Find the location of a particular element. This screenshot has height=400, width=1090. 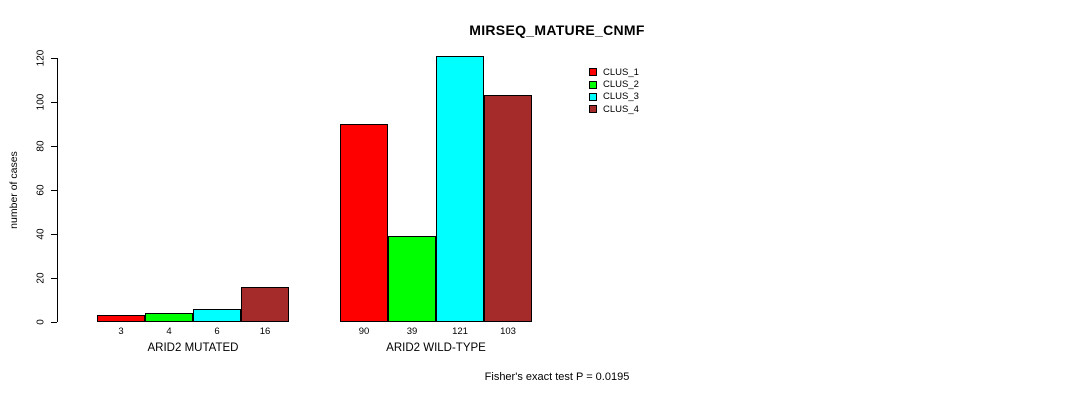

legend-label: CLUS_3 is located at coordinates (621, 97).